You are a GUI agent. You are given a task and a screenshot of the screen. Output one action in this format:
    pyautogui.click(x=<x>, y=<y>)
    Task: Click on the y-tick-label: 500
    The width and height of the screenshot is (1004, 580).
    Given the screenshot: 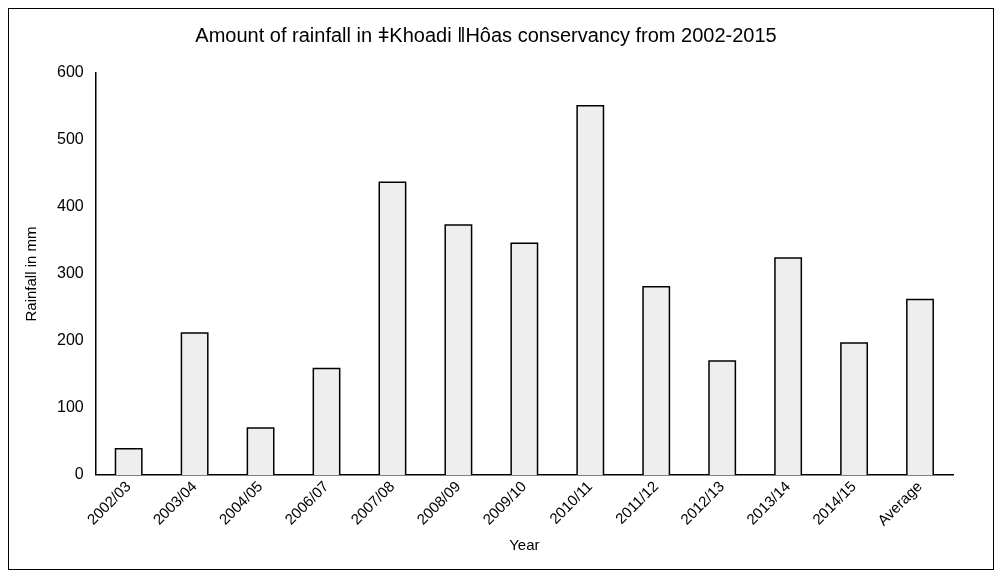 What is the action you would take?
    pyautogui.click(x=70, y=139)
    